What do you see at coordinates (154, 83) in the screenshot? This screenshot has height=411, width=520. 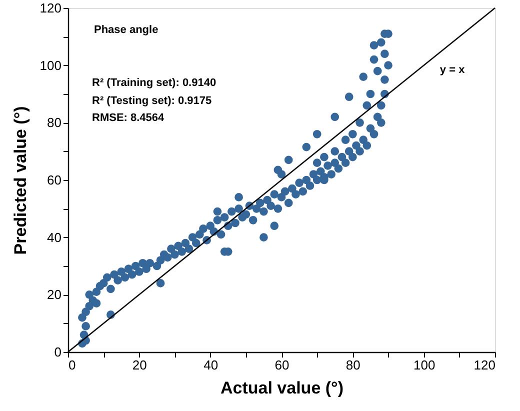 I see `annotation: R² (Training set): 0.9140` at bounding box center [154, 83].